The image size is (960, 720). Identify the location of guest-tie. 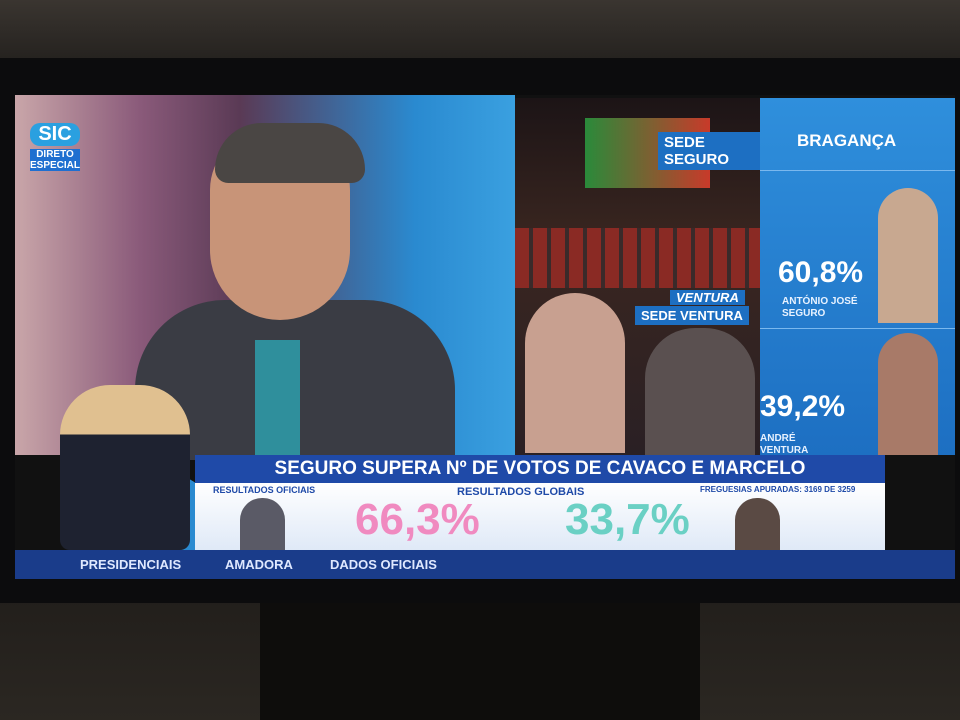
(277, 397).